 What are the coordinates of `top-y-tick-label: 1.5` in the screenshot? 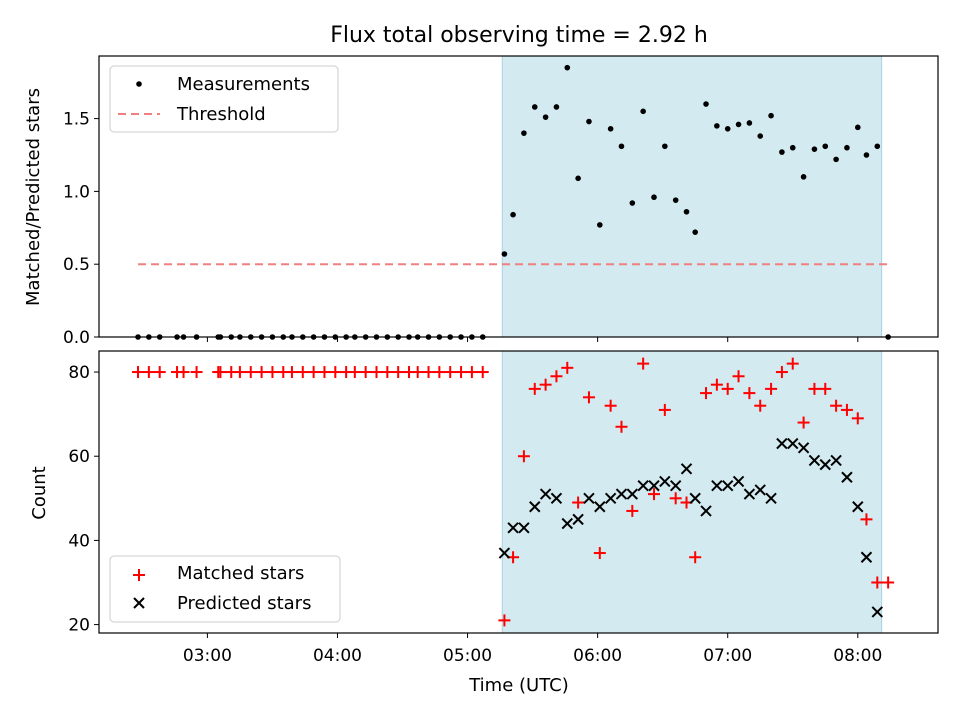 It's located at (76, 120).